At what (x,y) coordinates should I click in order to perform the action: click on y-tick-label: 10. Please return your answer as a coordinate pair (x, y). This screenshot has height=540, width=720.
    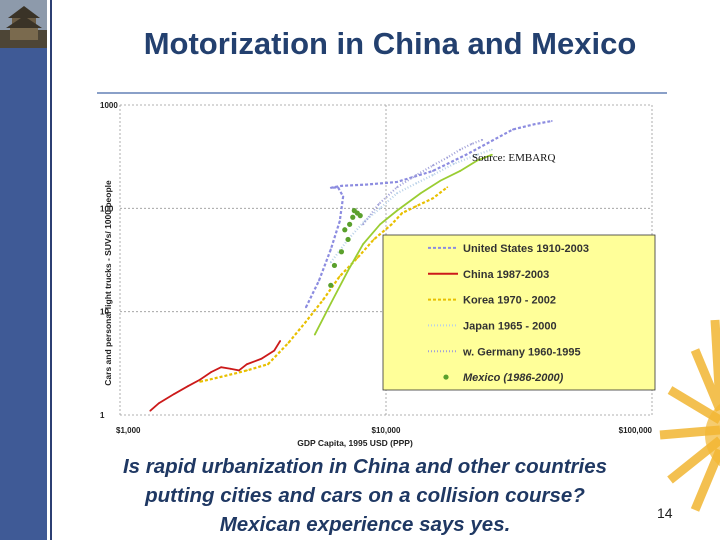
    Looking at the image, I should click on (104, 312).